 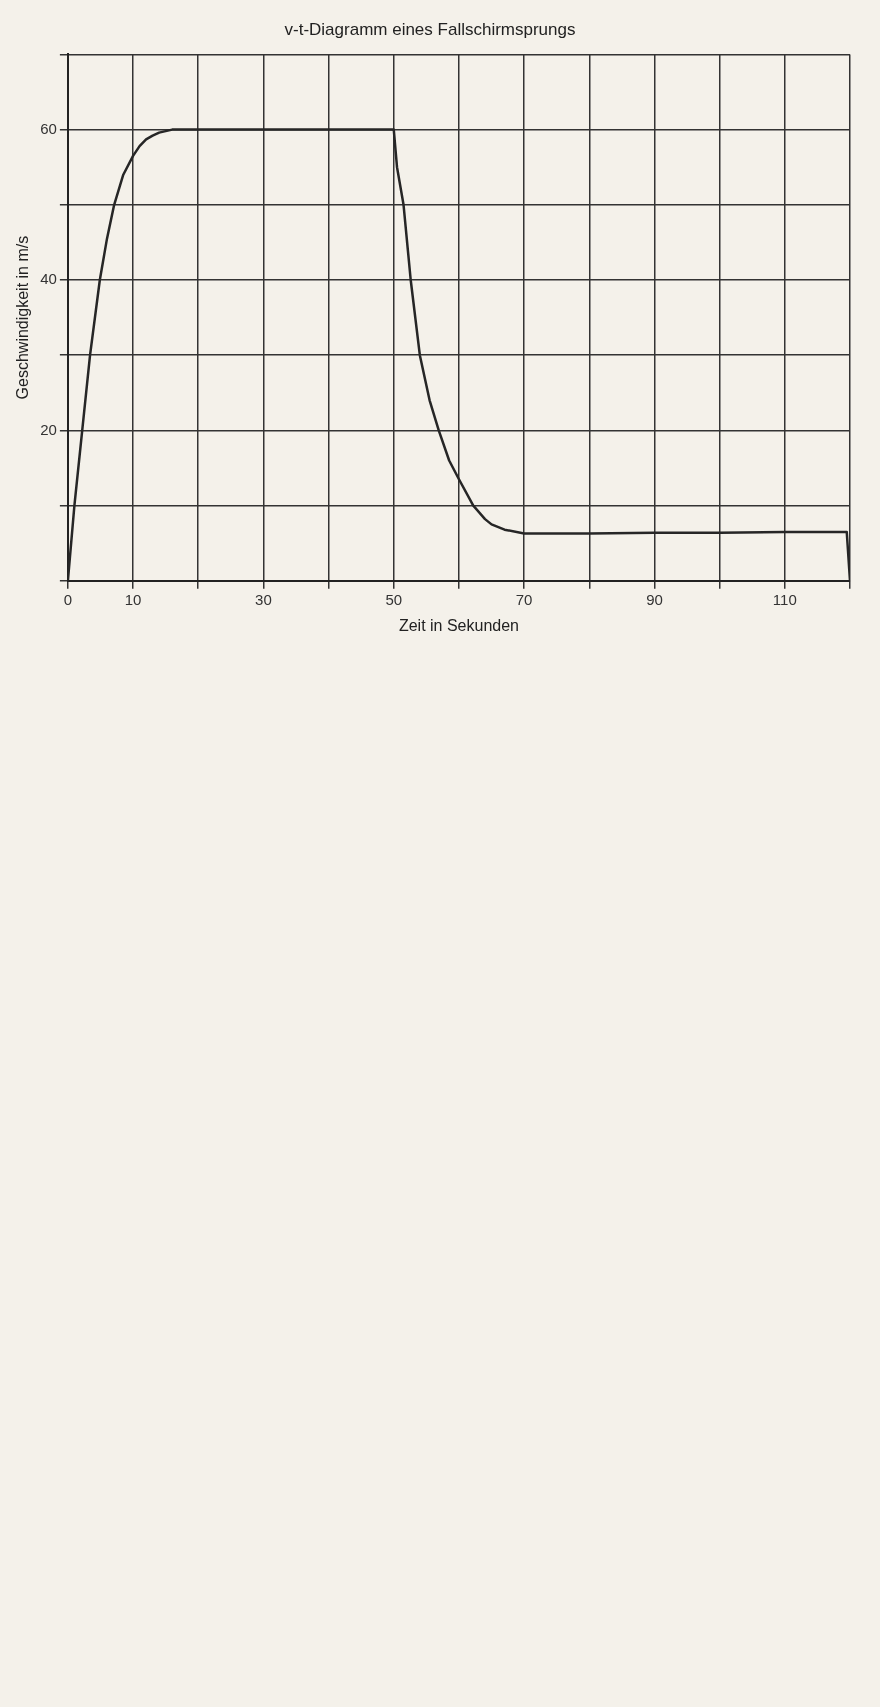 What do you see at coordinates (430, 29) in the screenshot?
I see `chart-title: v-t-Diagramm eines Fallschirmsprungs` at bounding box center [430, 29].